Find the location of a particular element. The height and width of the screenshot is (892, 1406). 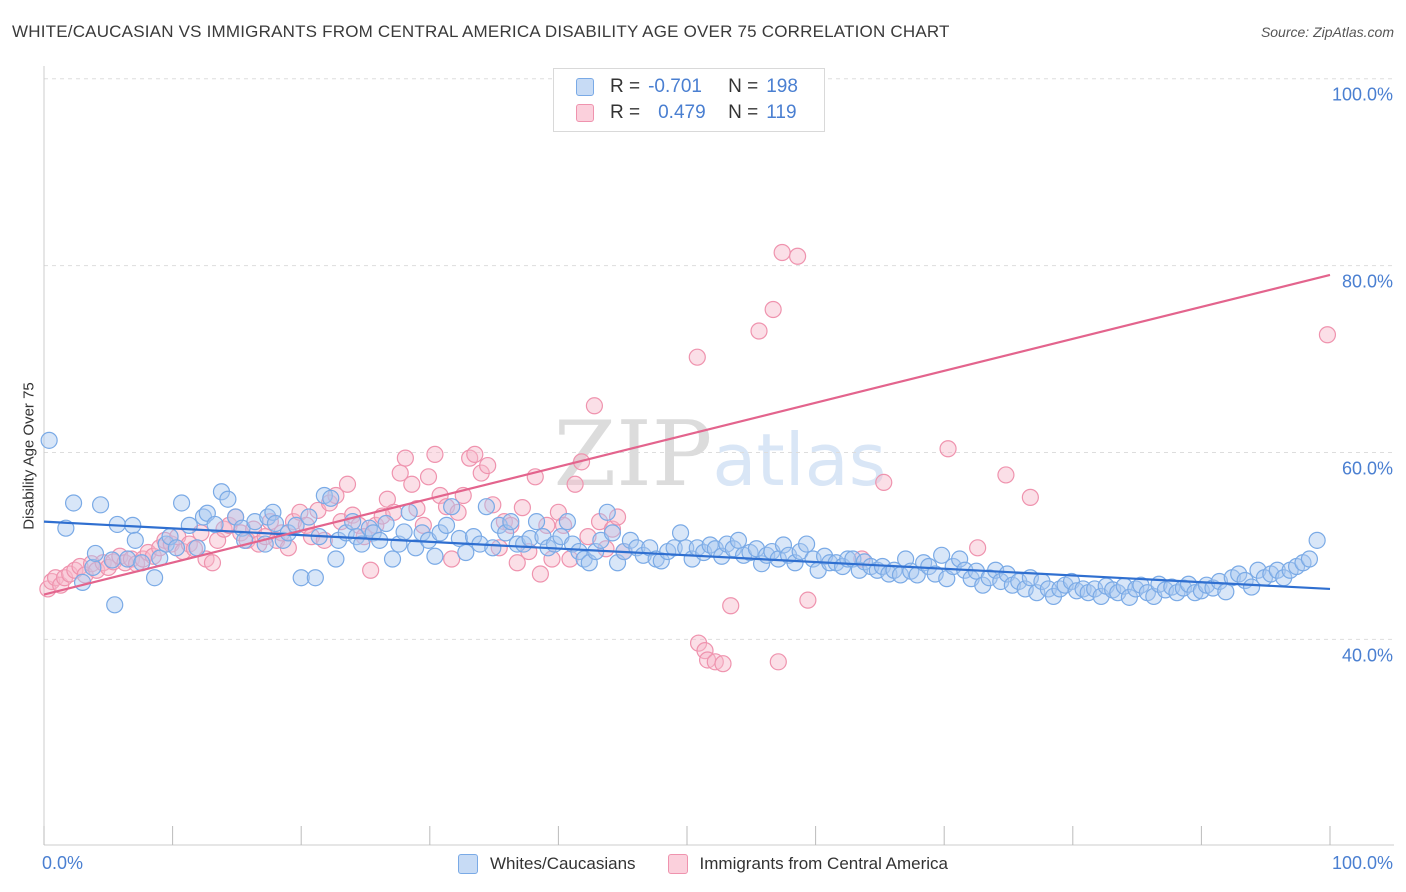

legend-n-value: 119 is located at coordinates (781, 112).